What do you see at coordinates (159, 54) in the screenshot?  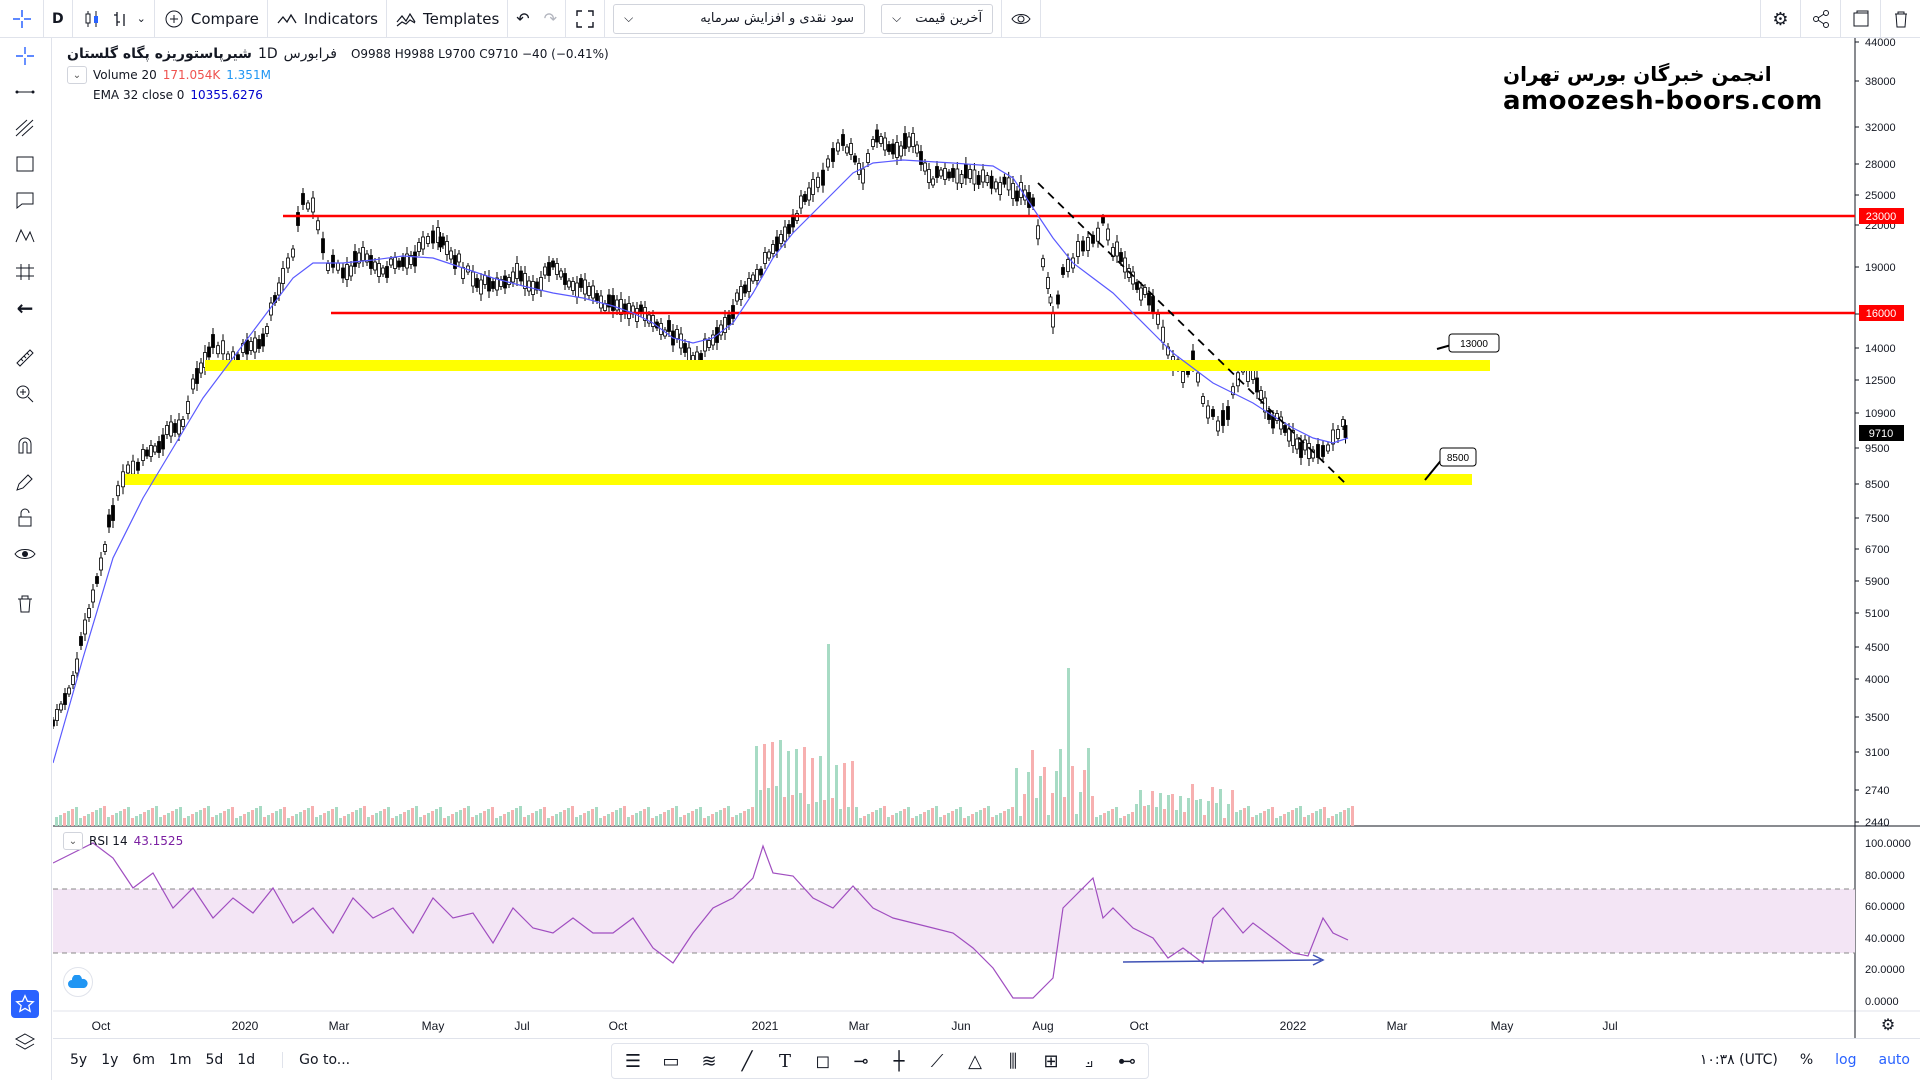 I see `symbol-name: شیرپاستوریزه پگاه گلستان` at bounding box center [159, 54].